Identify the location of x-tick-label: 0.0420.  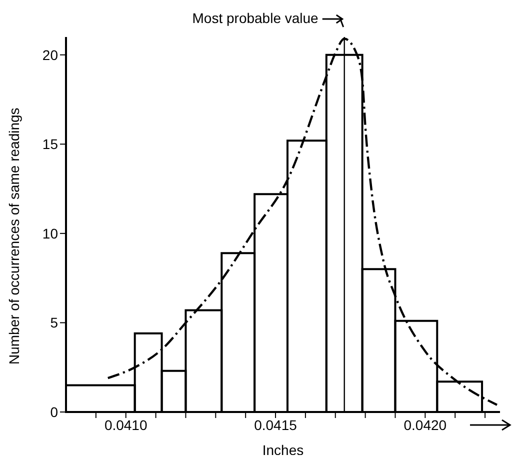
(425, 424).